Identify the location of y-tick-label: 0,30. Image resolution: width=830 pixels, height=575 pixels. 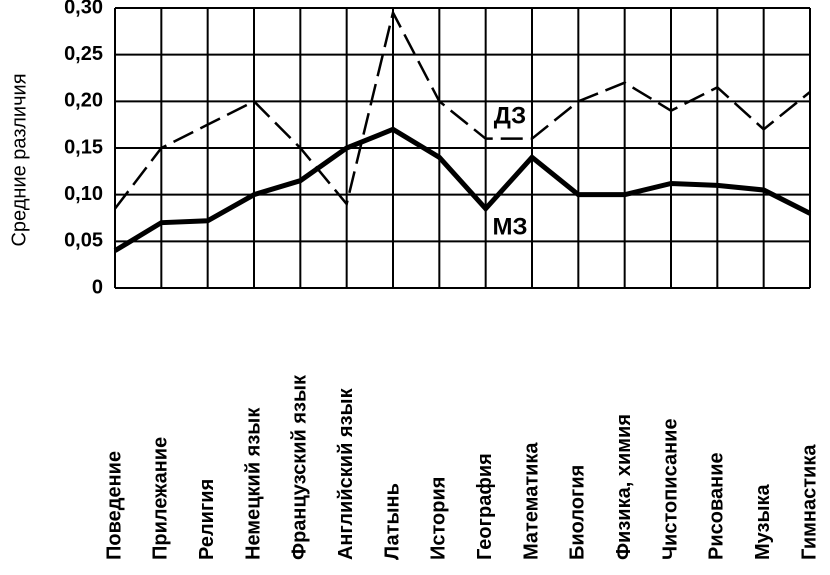
(83, 9).